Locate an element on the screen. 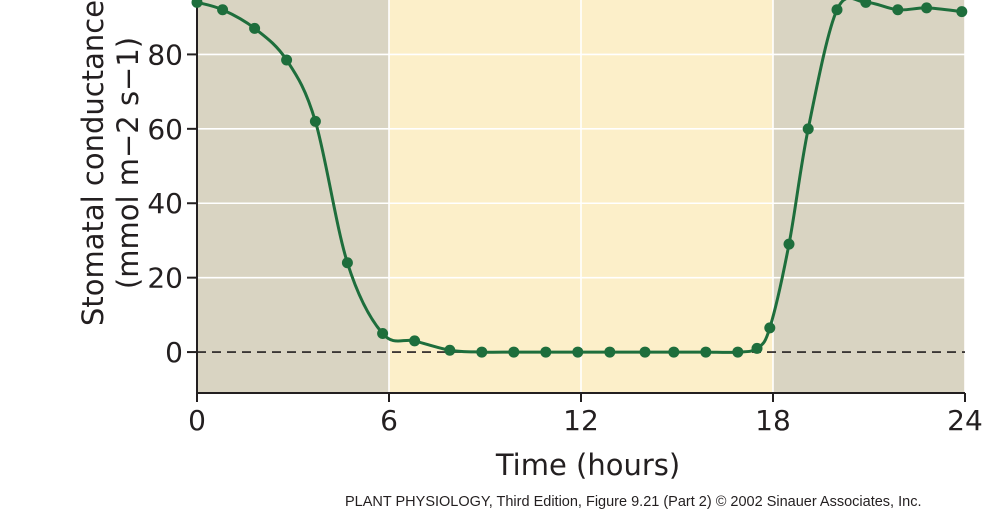 This screenshot has width=1002, height=527. y-tick-label-80: 80 is located at coordinates (165, 54).